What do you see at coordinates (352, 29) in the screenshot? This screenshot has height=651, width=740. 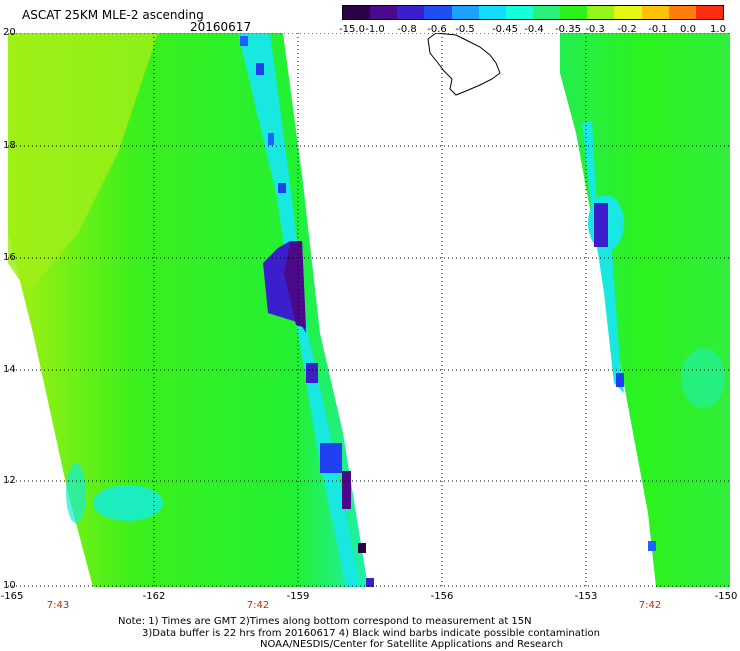 I see `colorbar-label: -15.0` at bounding box center [352, 29].